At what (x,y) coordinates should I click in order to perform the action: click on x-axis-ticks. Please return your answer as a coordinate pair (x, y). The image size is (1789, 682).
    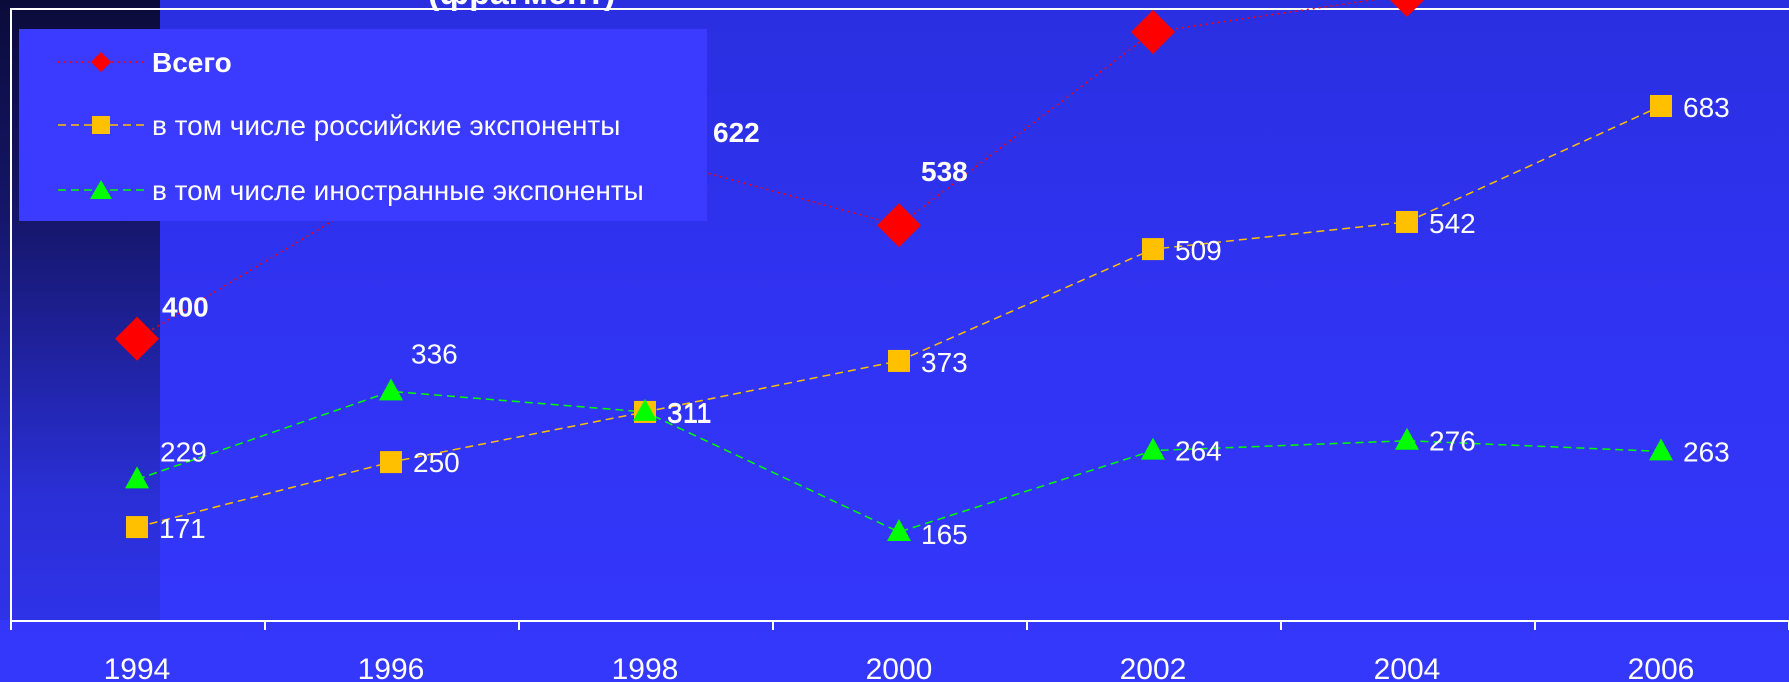
    Looking at the image, I should click on (899, 625).